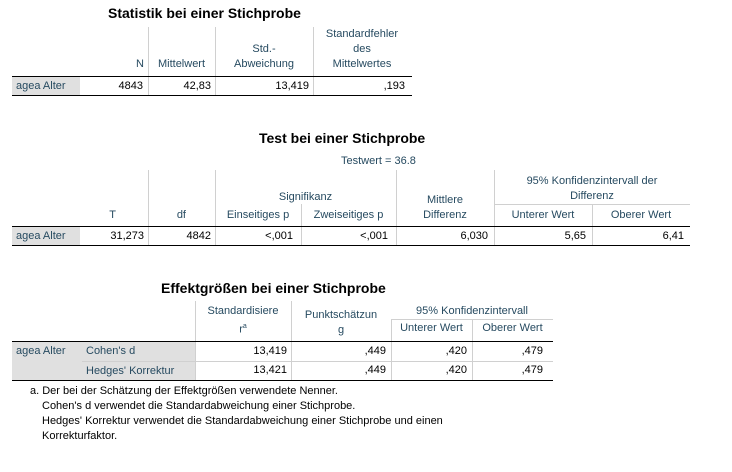 This screenshot has width=732, height=472. Describe the element at coordinates (181, 215) in the screenshot. I see `col-header-df: df` at that location.